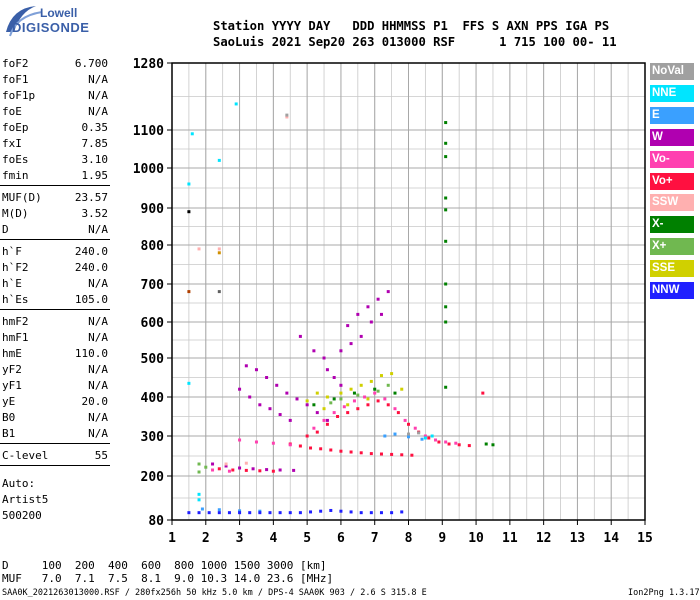 This screenshot has height=600, width=700. I want to click on param-row: D N/A, so click(55, 230).